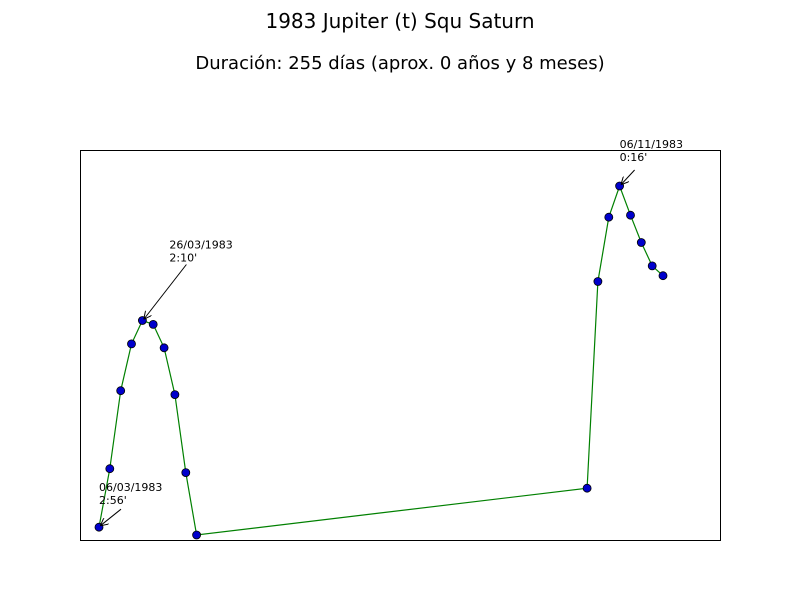 The height and width of the screenshot is (600, 800). What do you see at coordinates (399, 21) in the screenshot?
I see `chart-title: 1983 Jupiter (t) Squ Saturn` at bounding box center [399, 21].